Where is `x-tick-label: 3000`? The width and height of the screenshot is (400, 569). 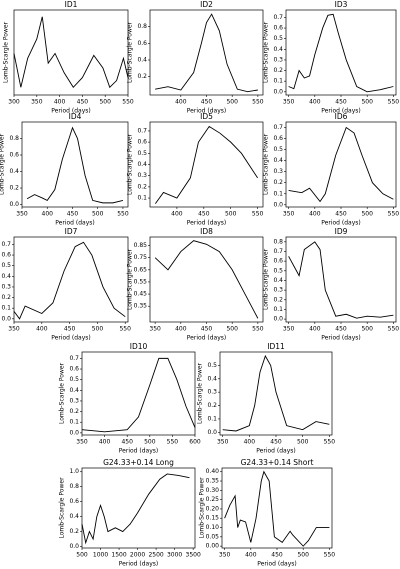 x-tick-label: 3000 is located at coordinates (174, 555).